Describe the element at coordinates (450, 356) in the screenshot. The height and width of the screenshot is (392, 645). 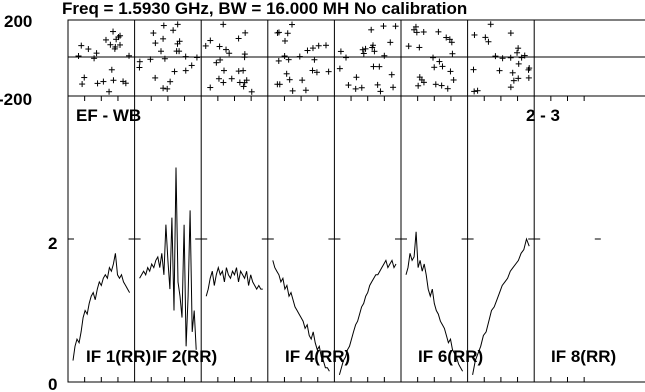
I see `if-label: IF 6(RR)` at that location.